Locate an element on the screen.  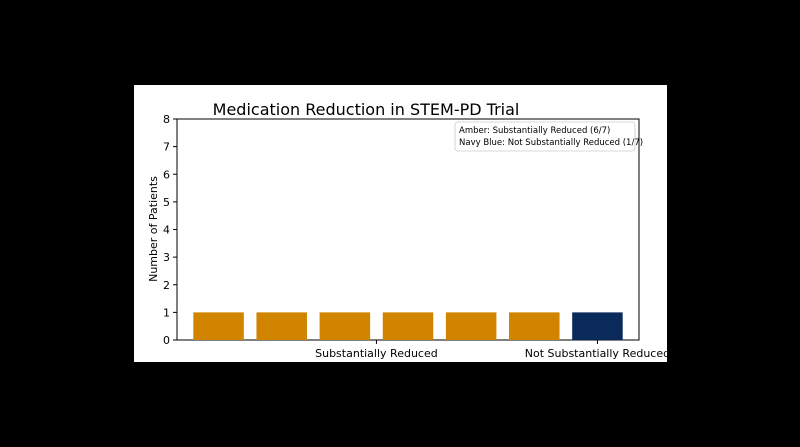
y-tick-label: 6 is located at coordinates (166, 174).